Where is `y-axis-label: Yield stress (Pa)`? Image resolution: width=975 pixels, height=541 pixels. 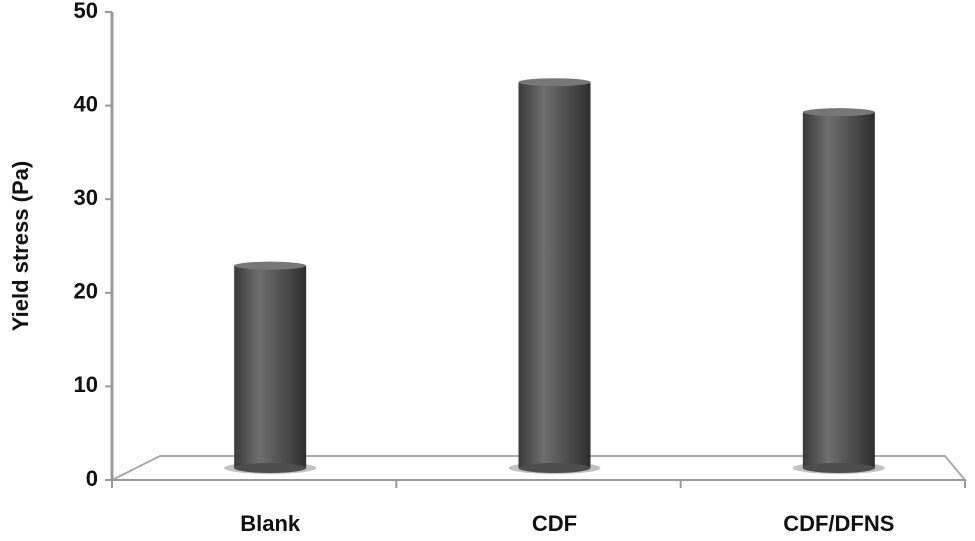
y-axis-label: Yield stress (Pa) is located at coordinates (20, 246).